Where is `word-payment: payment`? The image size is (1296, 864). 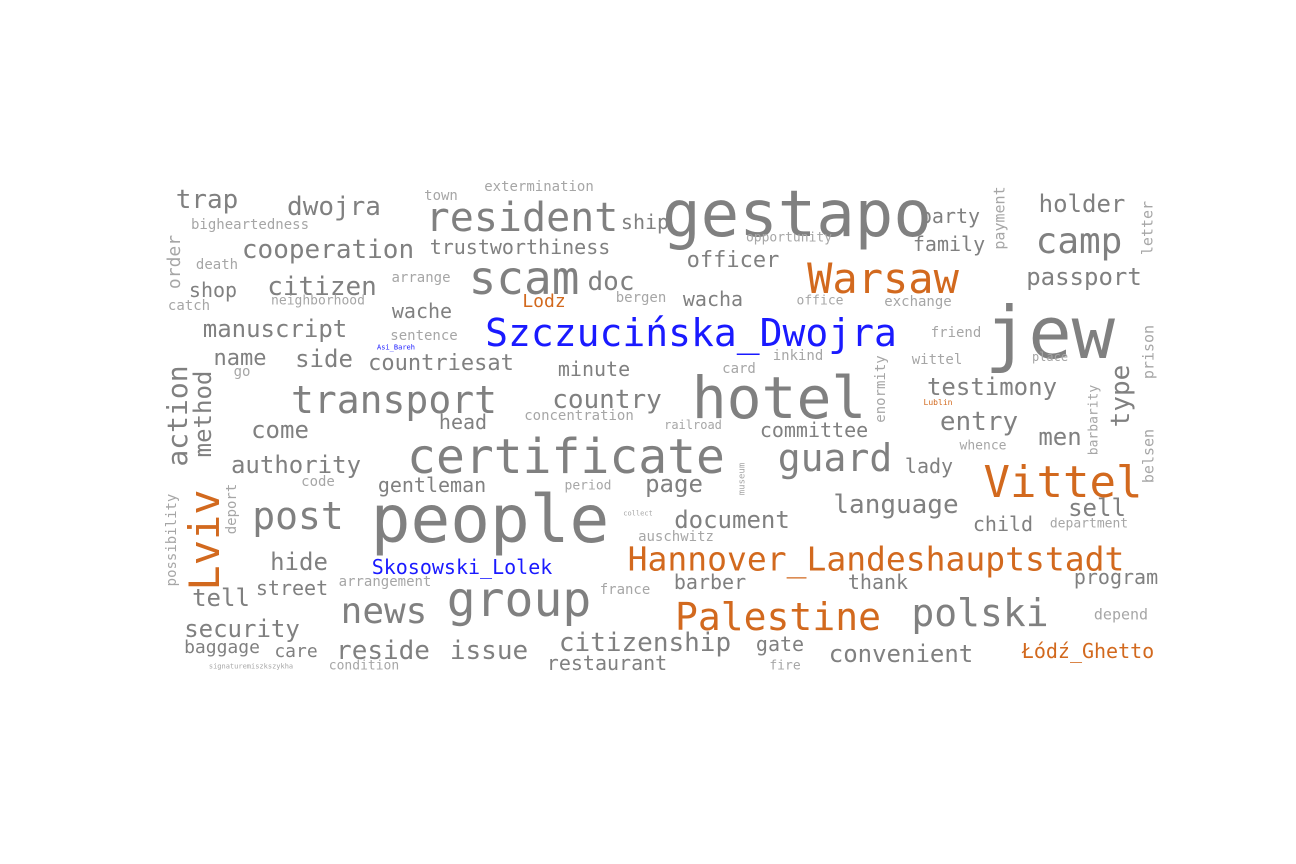 word-payment: payment is located at coordinates (999, 218).